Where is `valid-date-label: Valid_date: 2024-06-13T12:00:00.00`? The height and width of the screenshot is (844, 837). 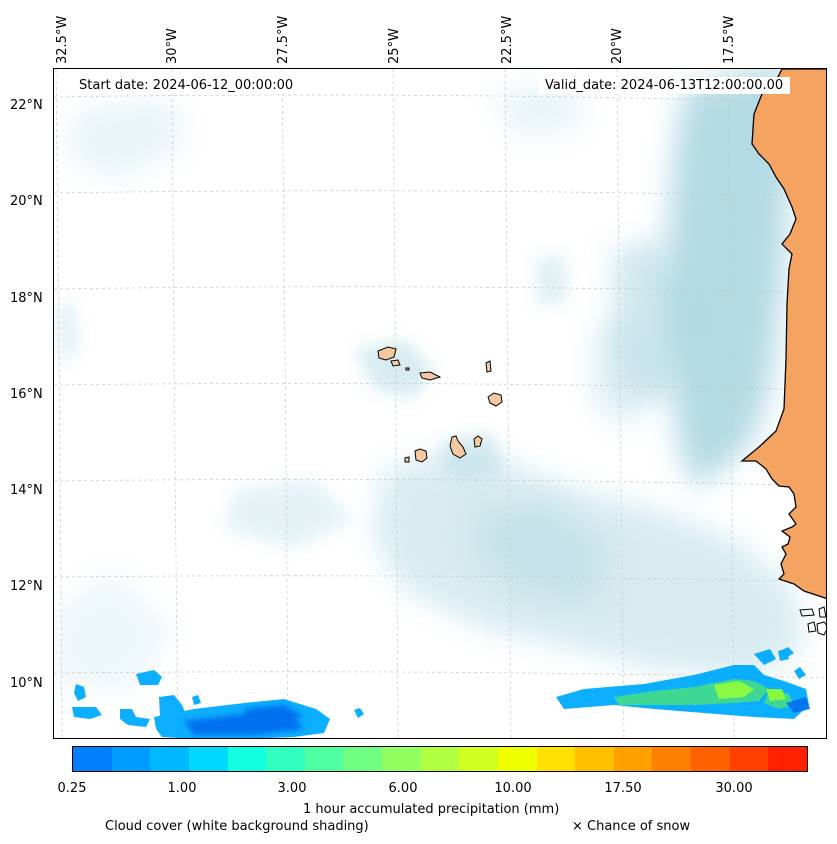
valid-date-label: Valid_date: 2024-06-13T12:00:00.00 is located at coordinates (664, 85).